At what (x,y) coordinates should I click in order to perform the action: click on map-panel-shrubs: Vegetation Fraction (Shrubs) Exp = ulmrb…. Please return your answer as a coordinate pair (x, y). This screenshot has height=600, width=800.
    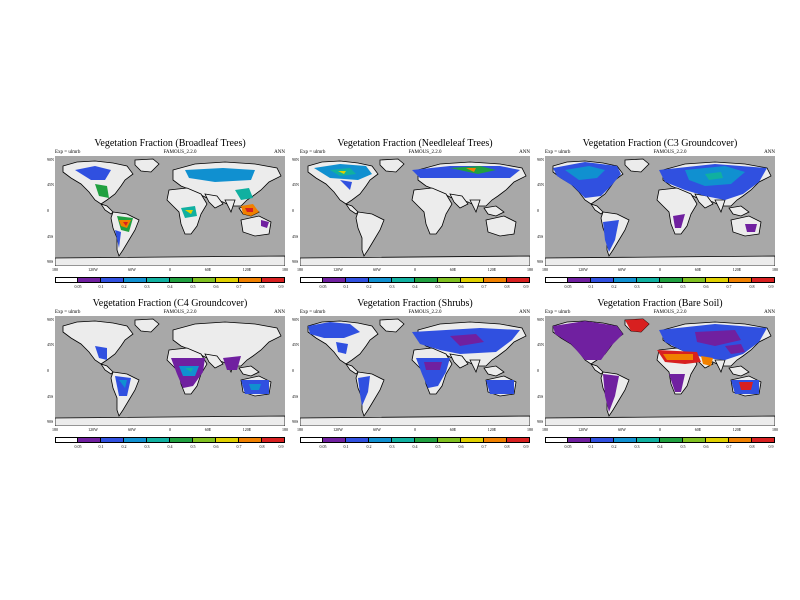
    Looking at the image, I should click on (416, 378).